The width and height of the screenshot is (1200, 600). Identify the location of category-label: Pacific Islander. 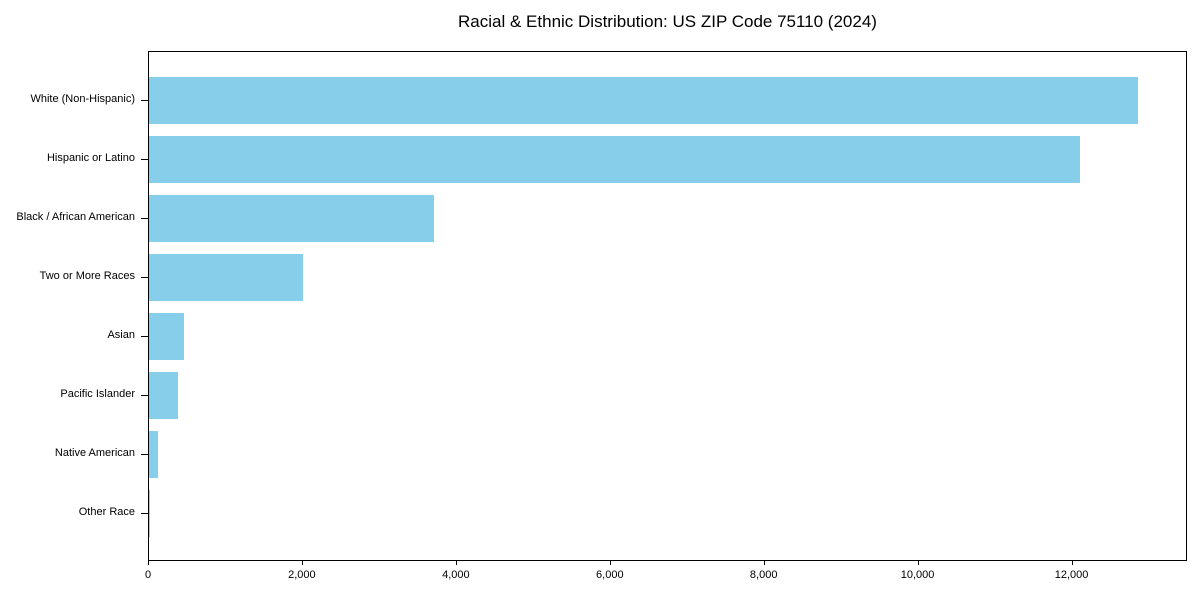
(97, 394).